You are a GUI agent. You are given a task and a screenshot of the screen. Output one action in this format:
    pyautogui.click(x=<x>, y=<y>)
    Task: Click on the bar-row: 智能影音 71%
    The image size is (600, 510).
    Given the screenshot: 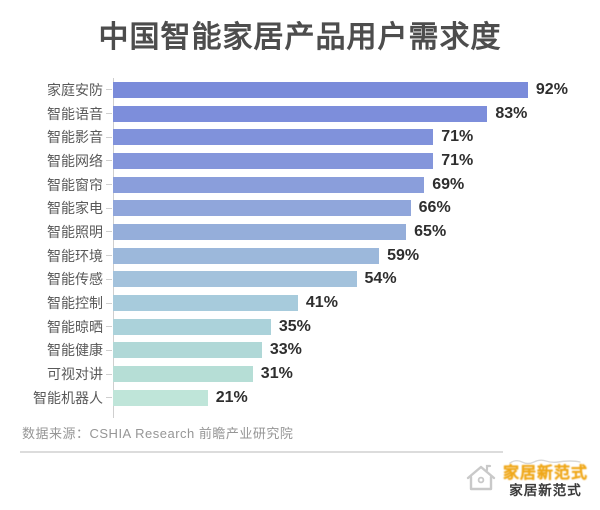 What is the action you would take?
    pyautogui.click(x=300, y=137)
    